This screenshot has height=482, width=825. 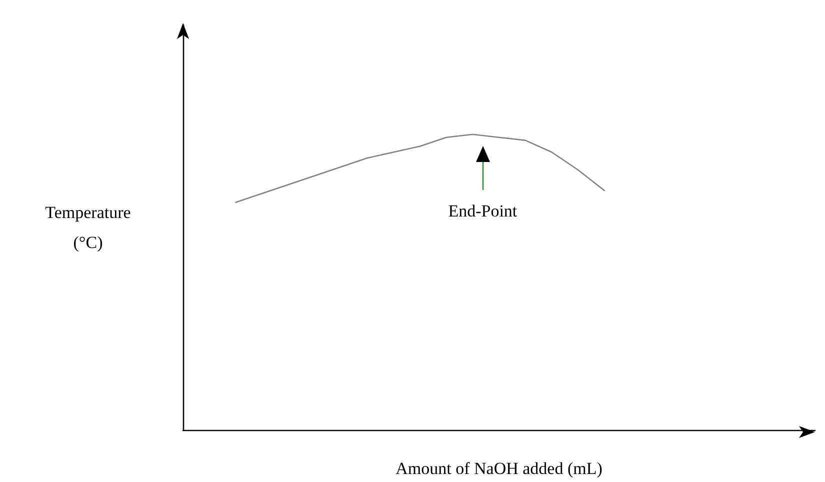 I want to click on y-axis-title: Temperature (°C), so click(x=88, y=227).